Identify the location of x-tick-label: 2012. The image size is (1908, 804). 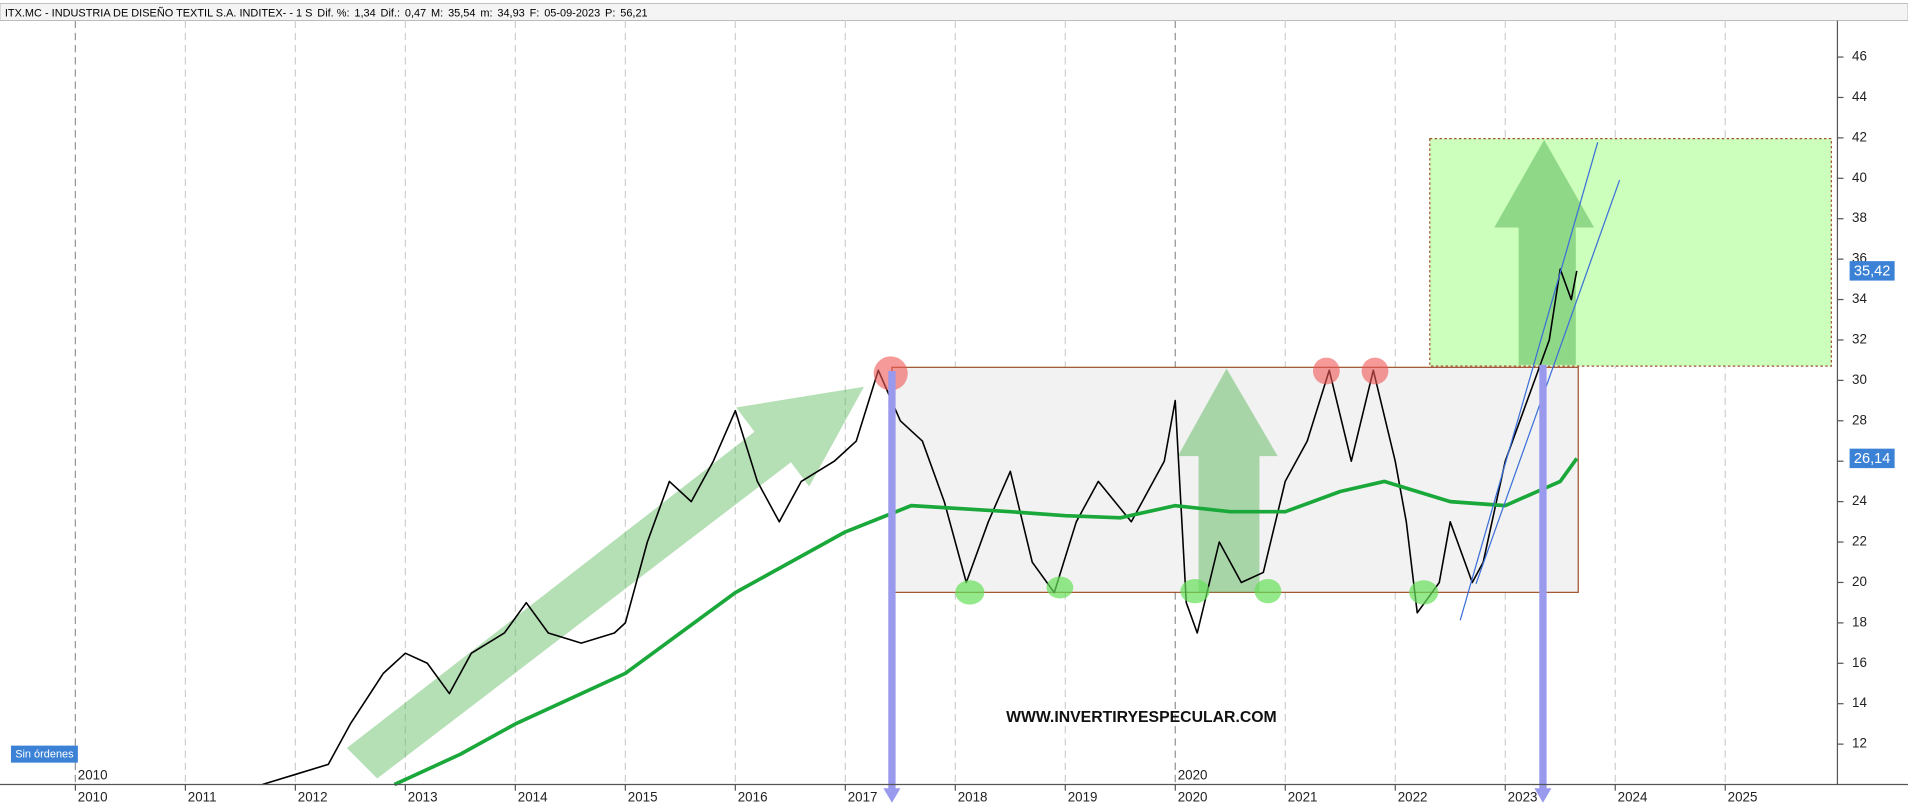
(313, 796).